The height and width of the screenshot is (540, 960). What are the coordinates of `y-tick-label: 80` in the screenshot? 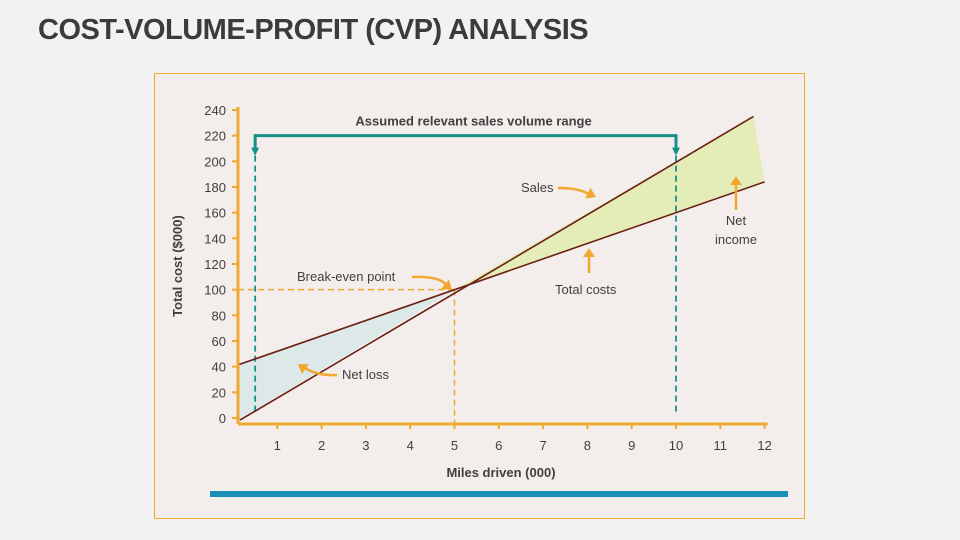 It's located at (219, 315).